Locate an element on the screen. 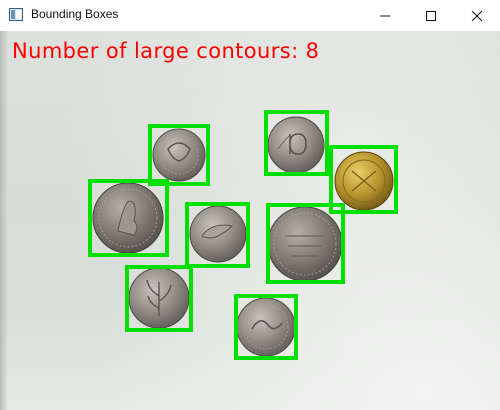  maximize-button is located at coordinates (431, 15).